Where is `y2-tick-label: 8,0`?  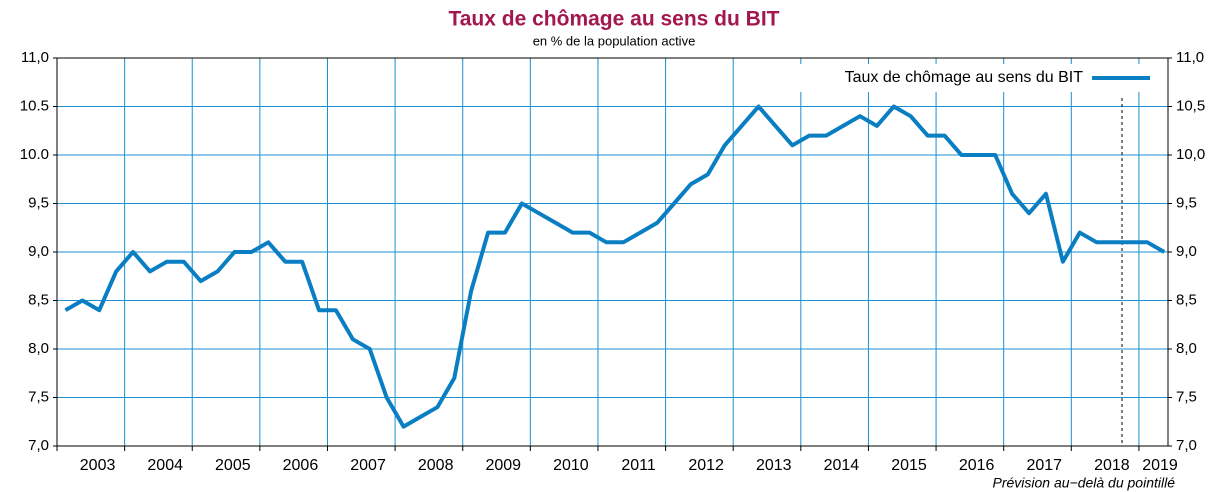
y2-tick-label: 8,0 is located at coordinates (1186, 348).